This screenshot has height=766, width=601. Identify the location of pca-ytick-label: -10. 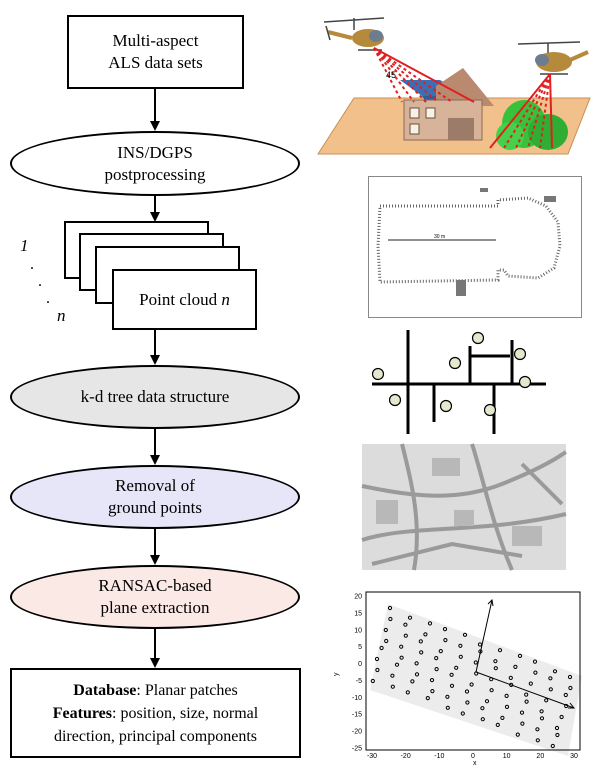
(357, 698).